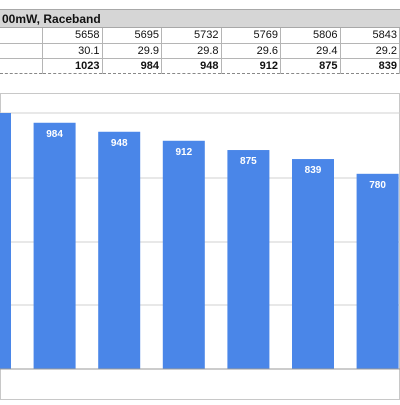  I want to click on column-header: 5732, so click(191, 36).